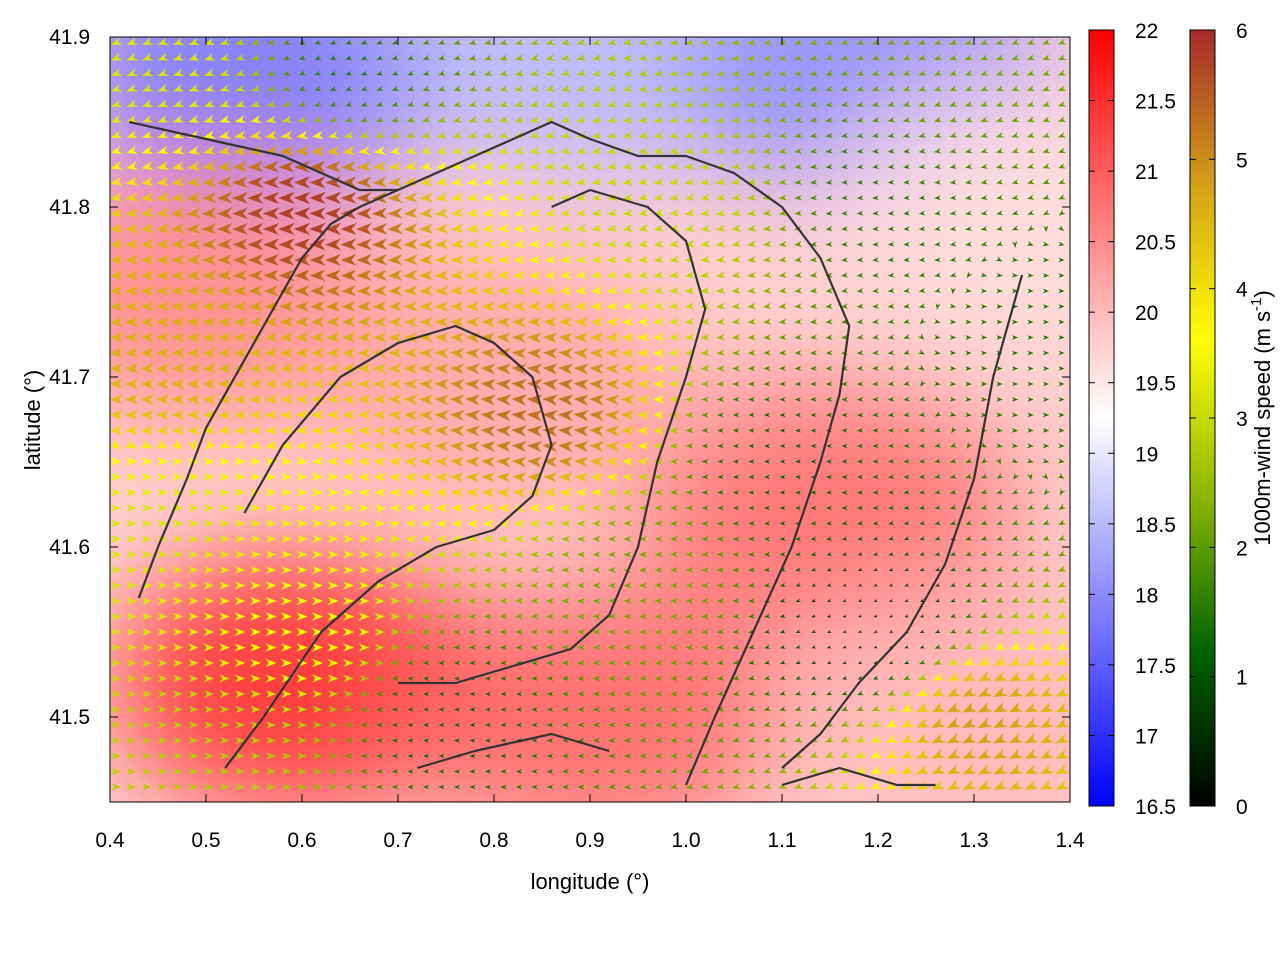  Describe the element at coordinates (752, 554) in the screenshot. I see `wind-arrow-2087` at that location.